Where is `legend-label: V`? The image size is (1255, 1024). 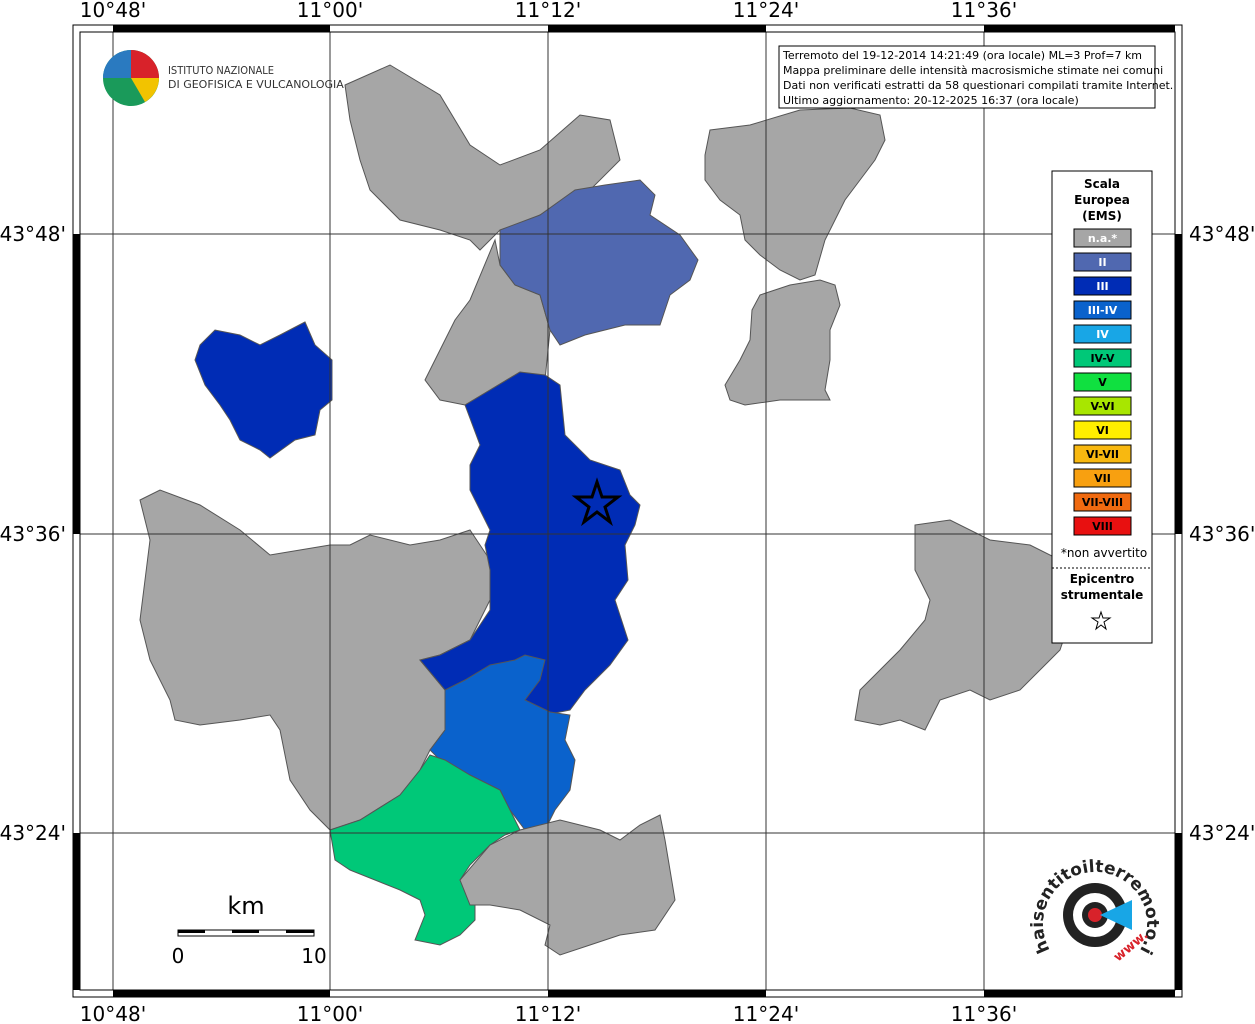
legend-label: V is located at coordinates (1102, 382).